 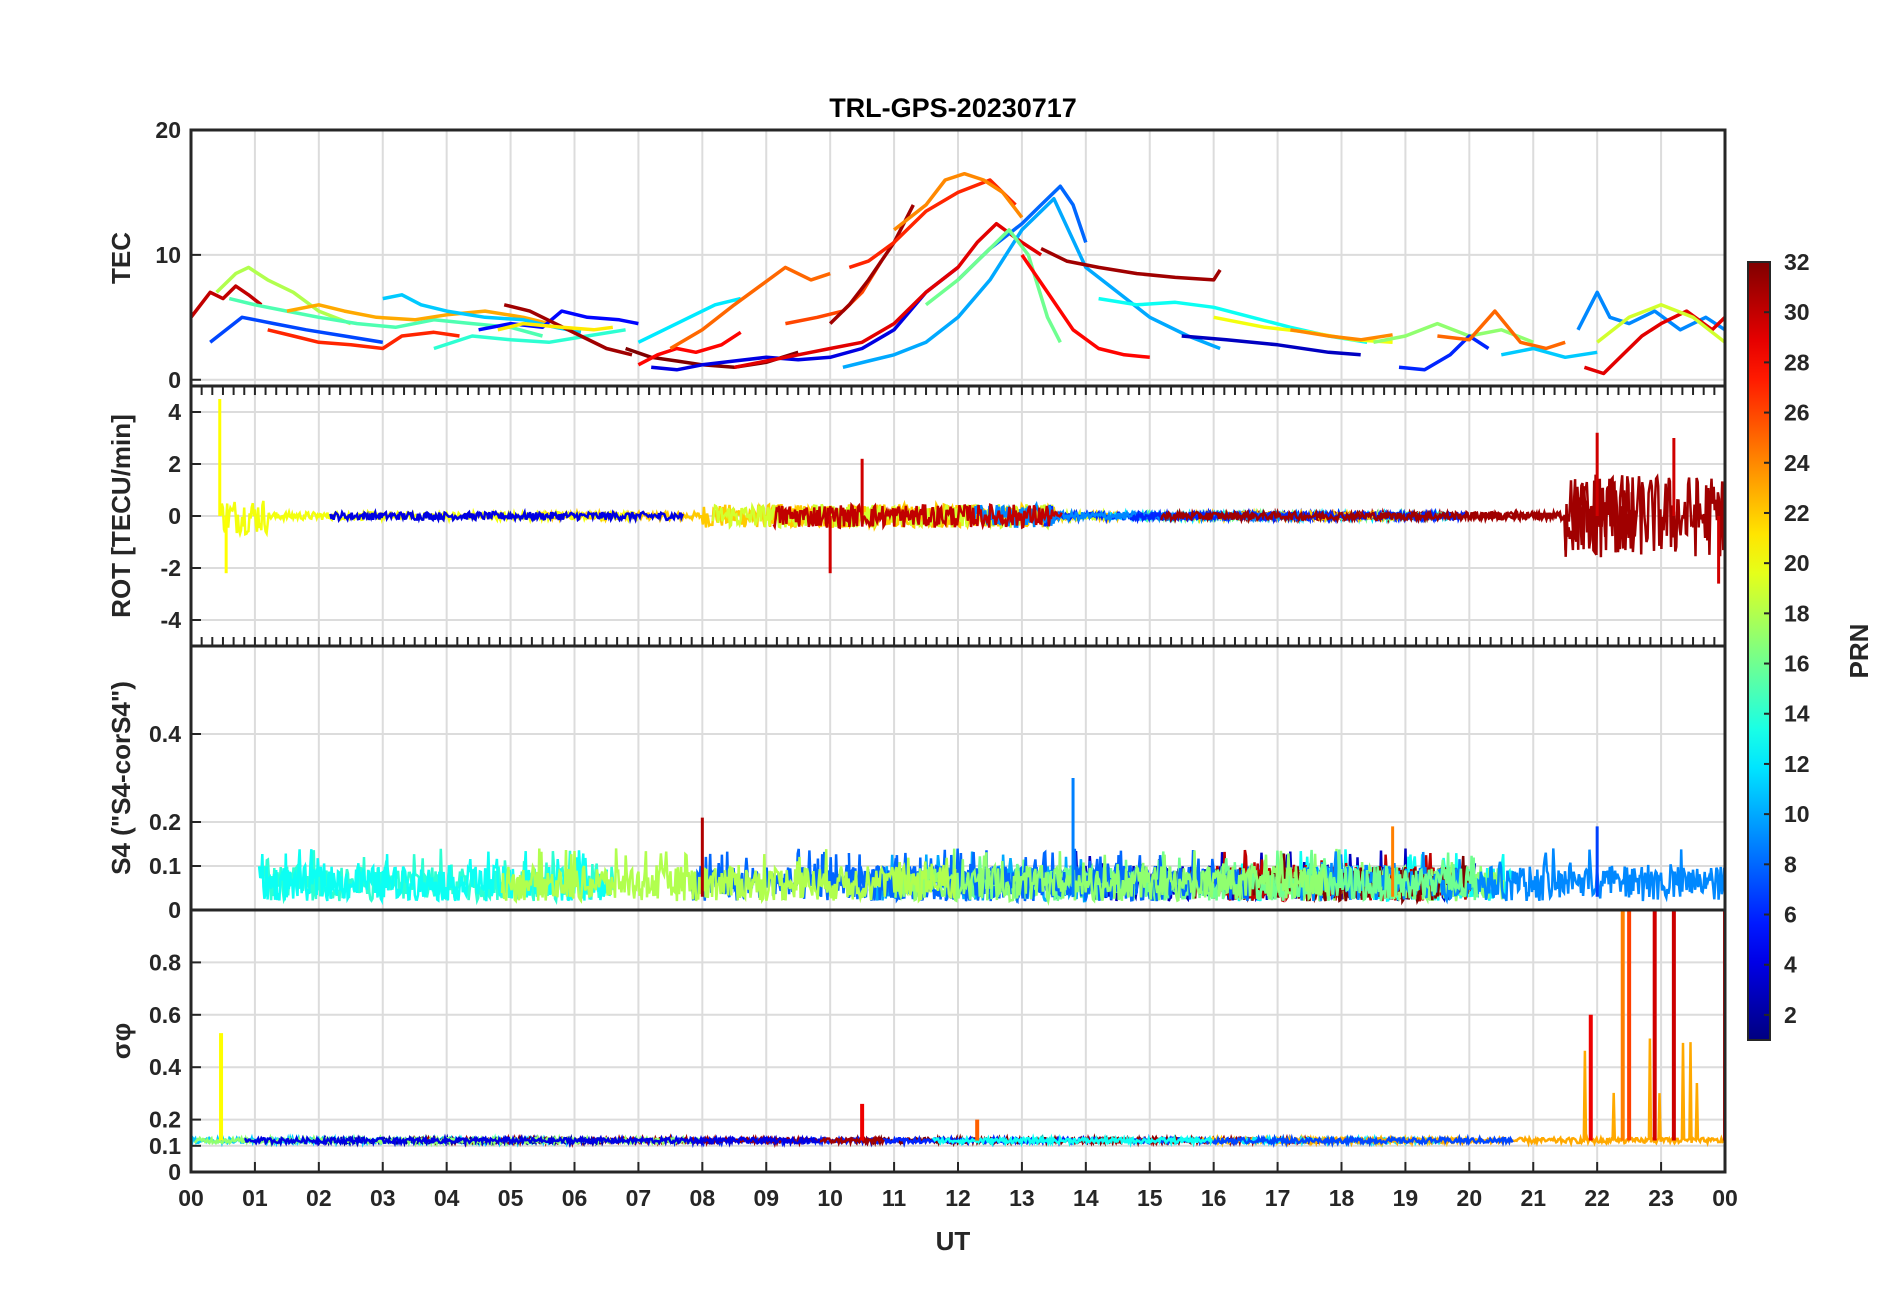 I want to click on x-tick-label: 03, so click(x=383, y=1198).